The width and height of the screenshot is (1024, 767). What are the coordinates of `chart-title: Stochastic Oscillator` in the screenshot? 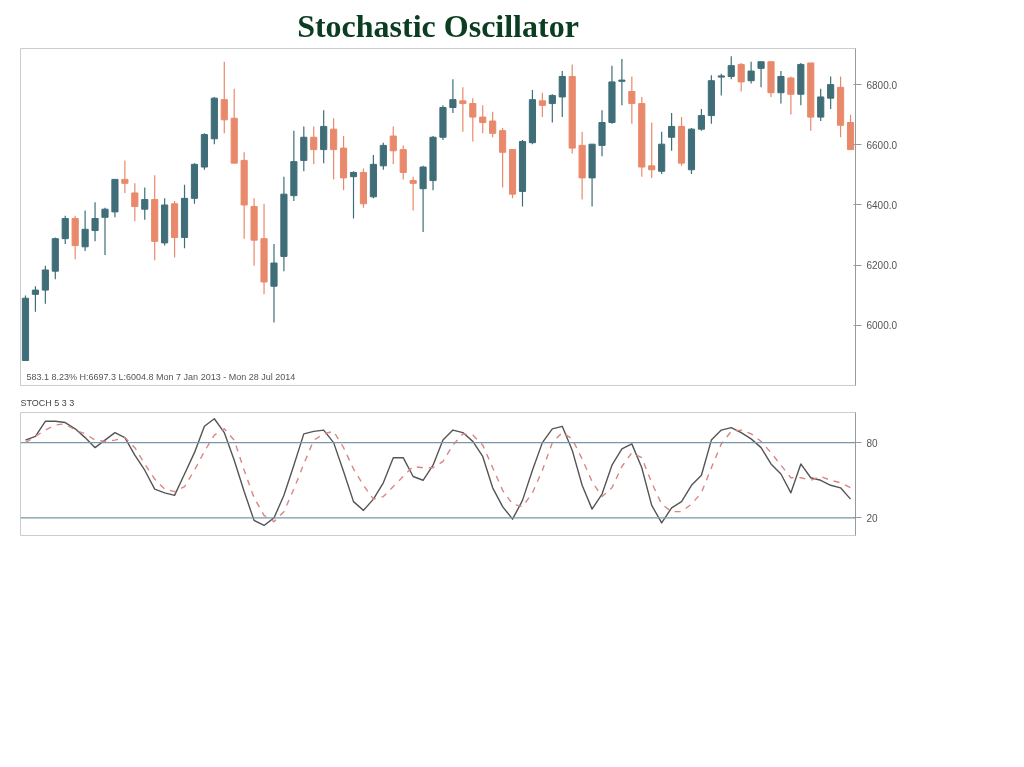 It's located at (438, 25).